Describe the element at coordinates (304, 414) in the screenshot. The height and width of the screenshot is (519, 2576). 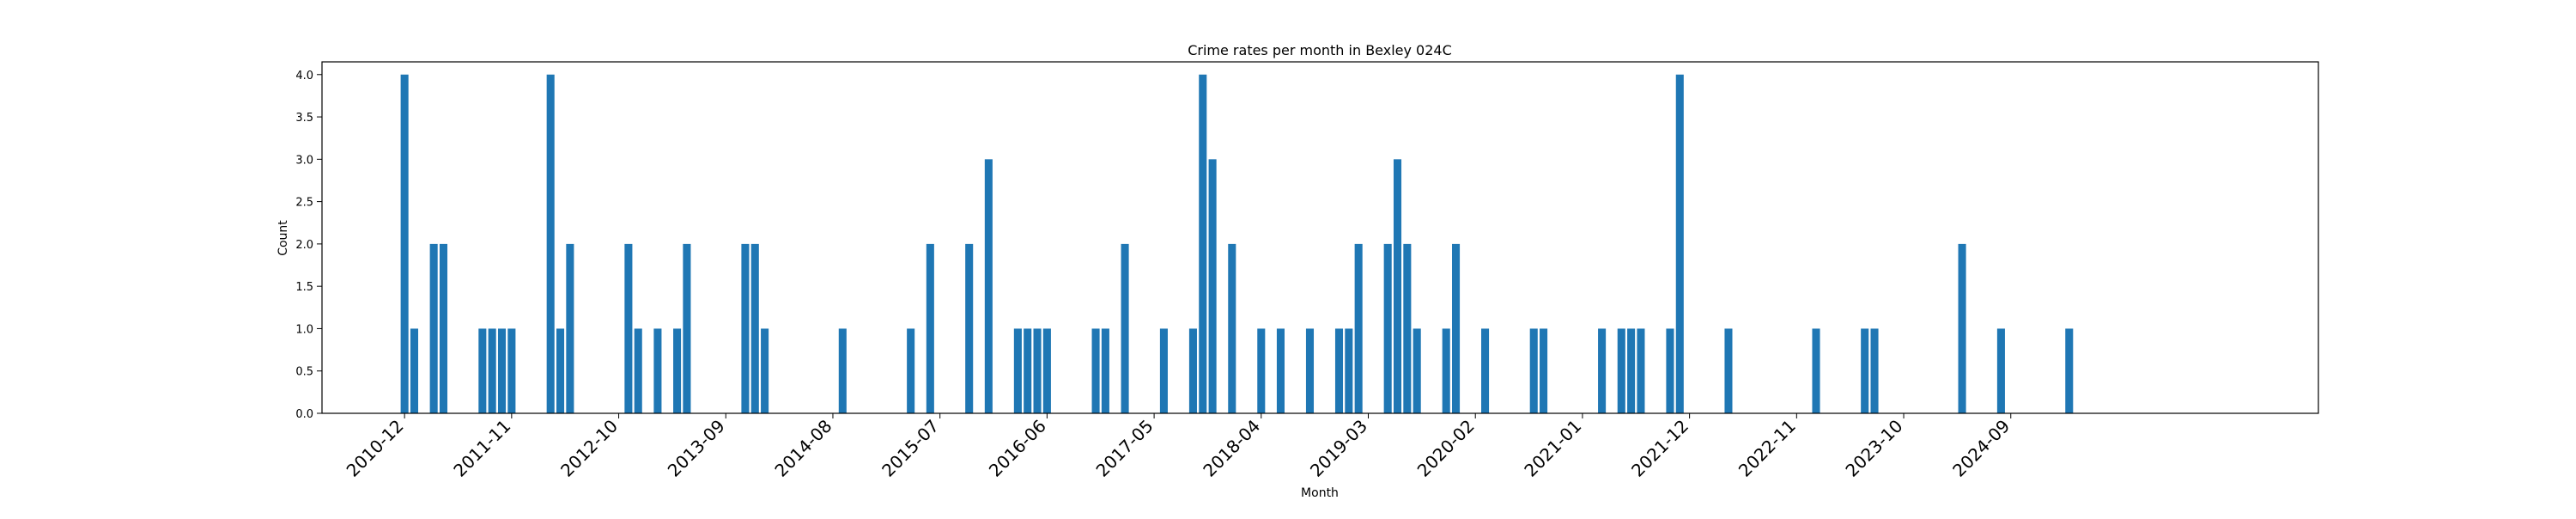
I see `y-tick-label: 0.0` at that location.